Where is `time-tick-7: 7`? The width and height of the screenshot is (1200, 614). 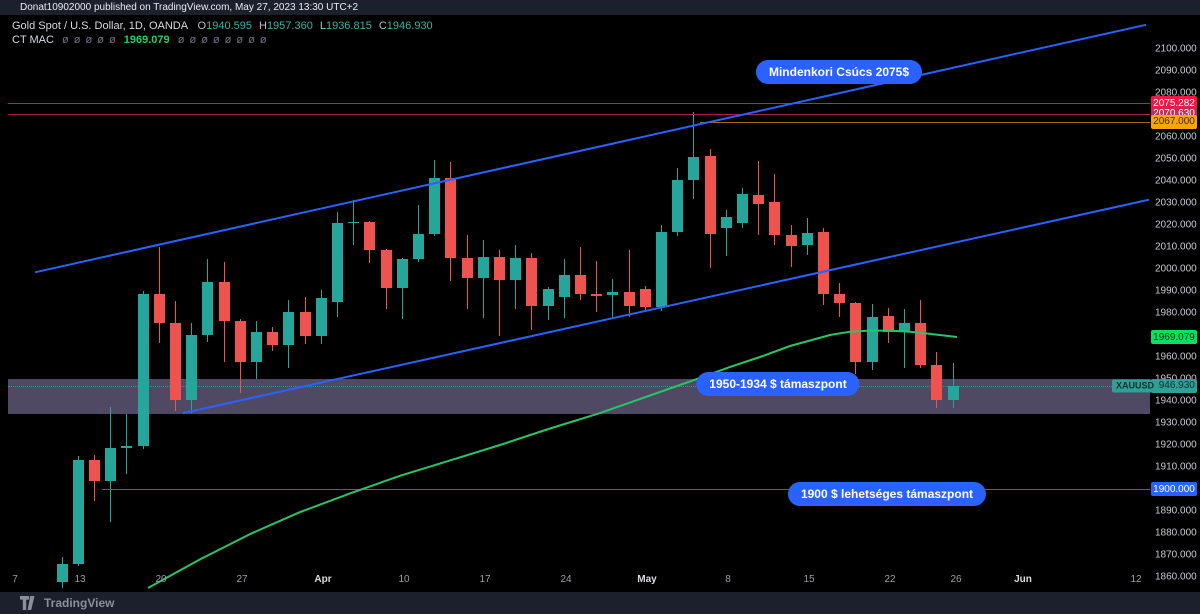
time-tick-7: 7 is located at coordinates (15, 579).